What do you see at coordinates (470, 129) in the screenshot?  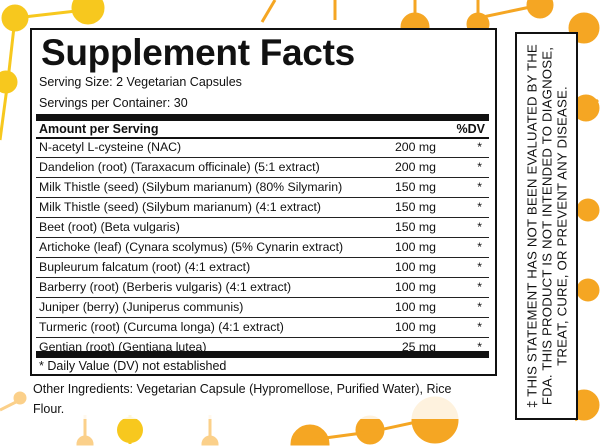 I see `dv-header: %DV` at bounding box center [470, 129].